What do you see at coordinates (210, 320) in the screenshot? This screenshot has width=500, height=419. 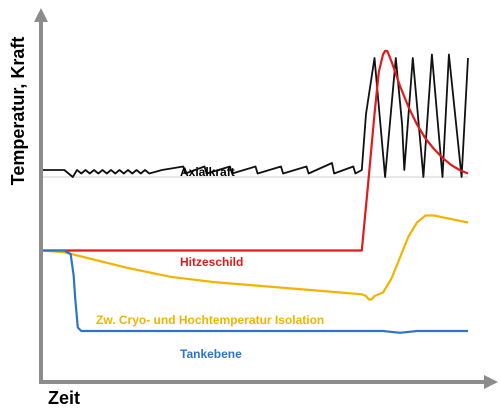 I see `series-label-isolation: Zw. Cryo- und Hochtemperatur Isolation` at bounding box center [210, 320].